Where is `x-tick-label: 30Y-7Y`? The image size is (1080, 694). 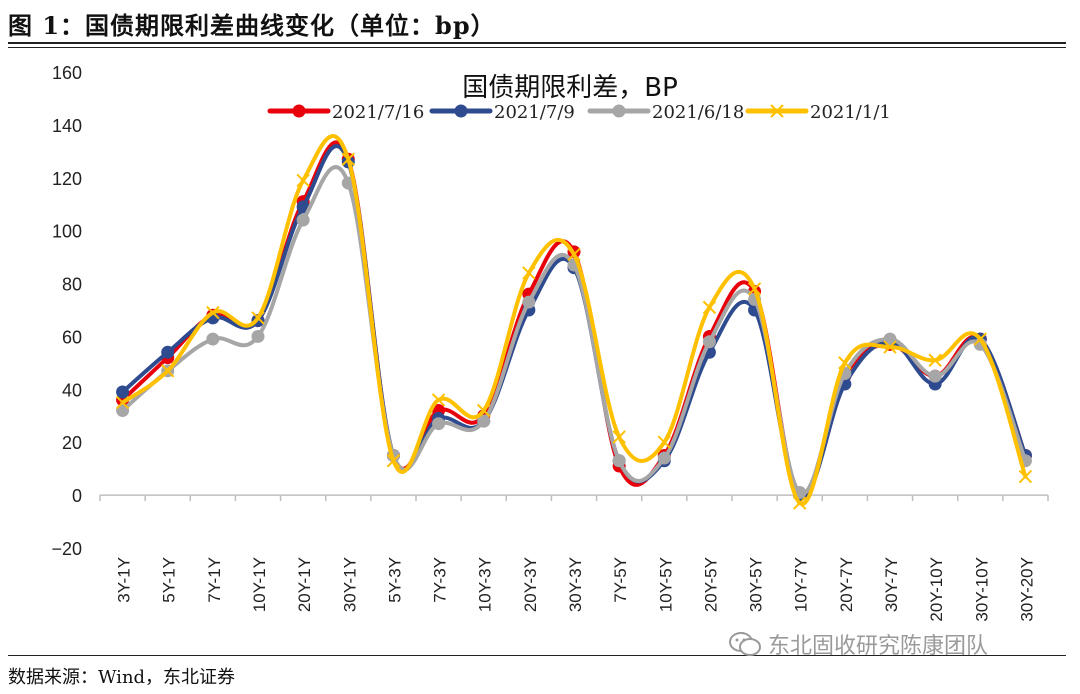
x-tick-label: 30Y-7Y is located at coordinates (891, 584).